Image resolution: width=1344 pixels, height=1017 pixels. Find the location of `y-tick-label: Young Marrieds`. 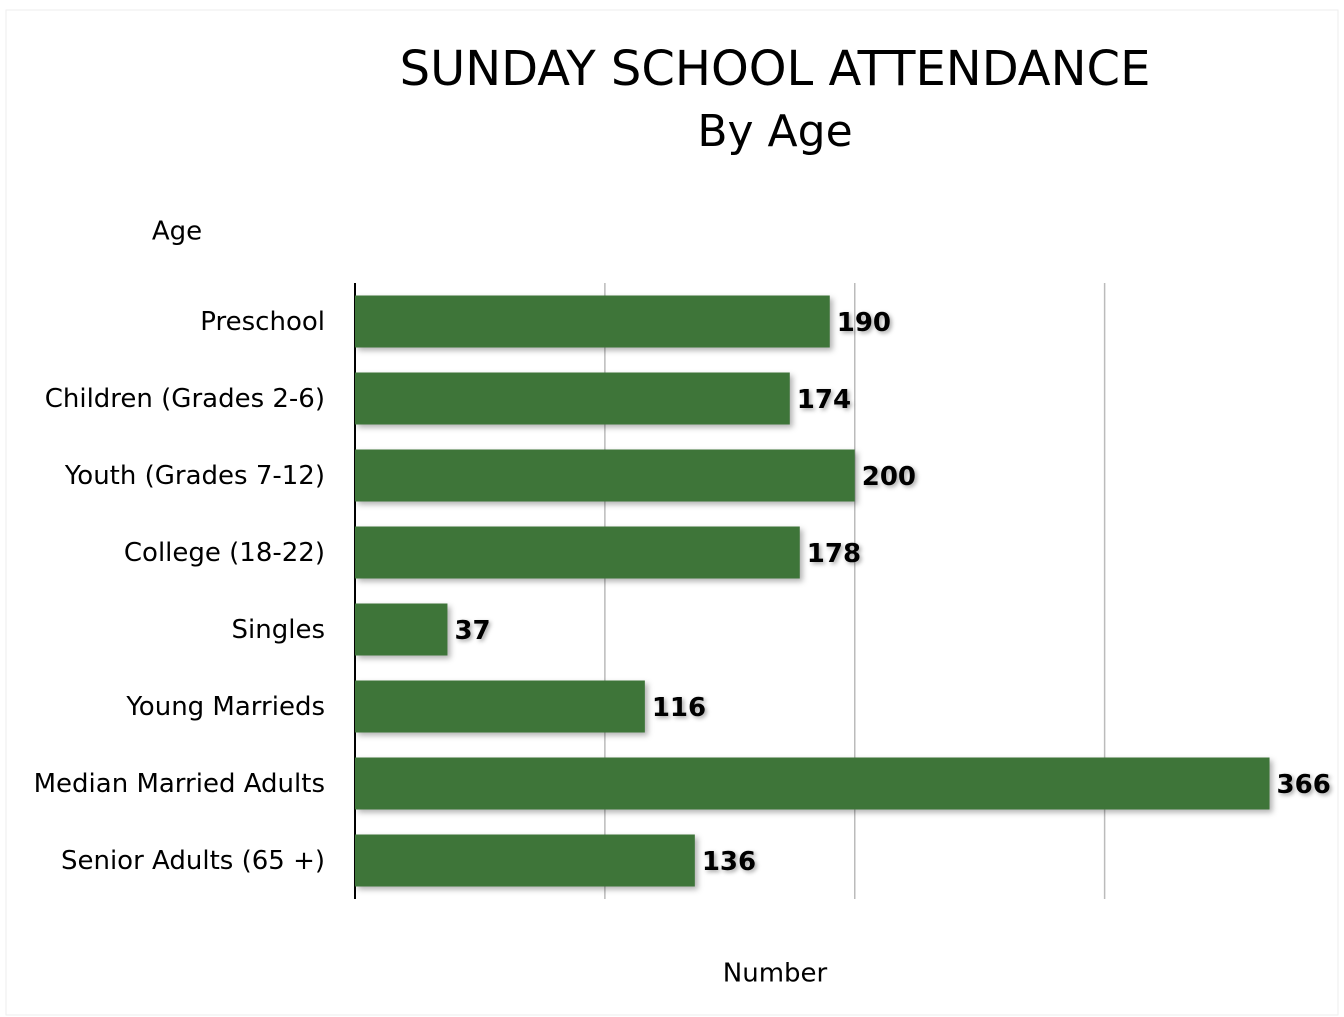

y-tick-label: Young Marrieds is located at coordinates (225, 707).